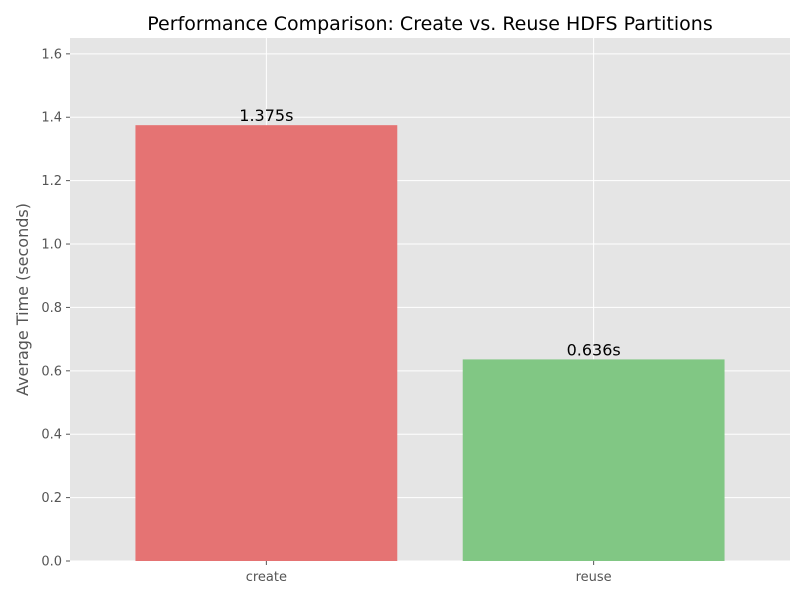 This screenshot has height=600, width=800. I want to click on y-tick-label: 1.4, so click(51, 118).